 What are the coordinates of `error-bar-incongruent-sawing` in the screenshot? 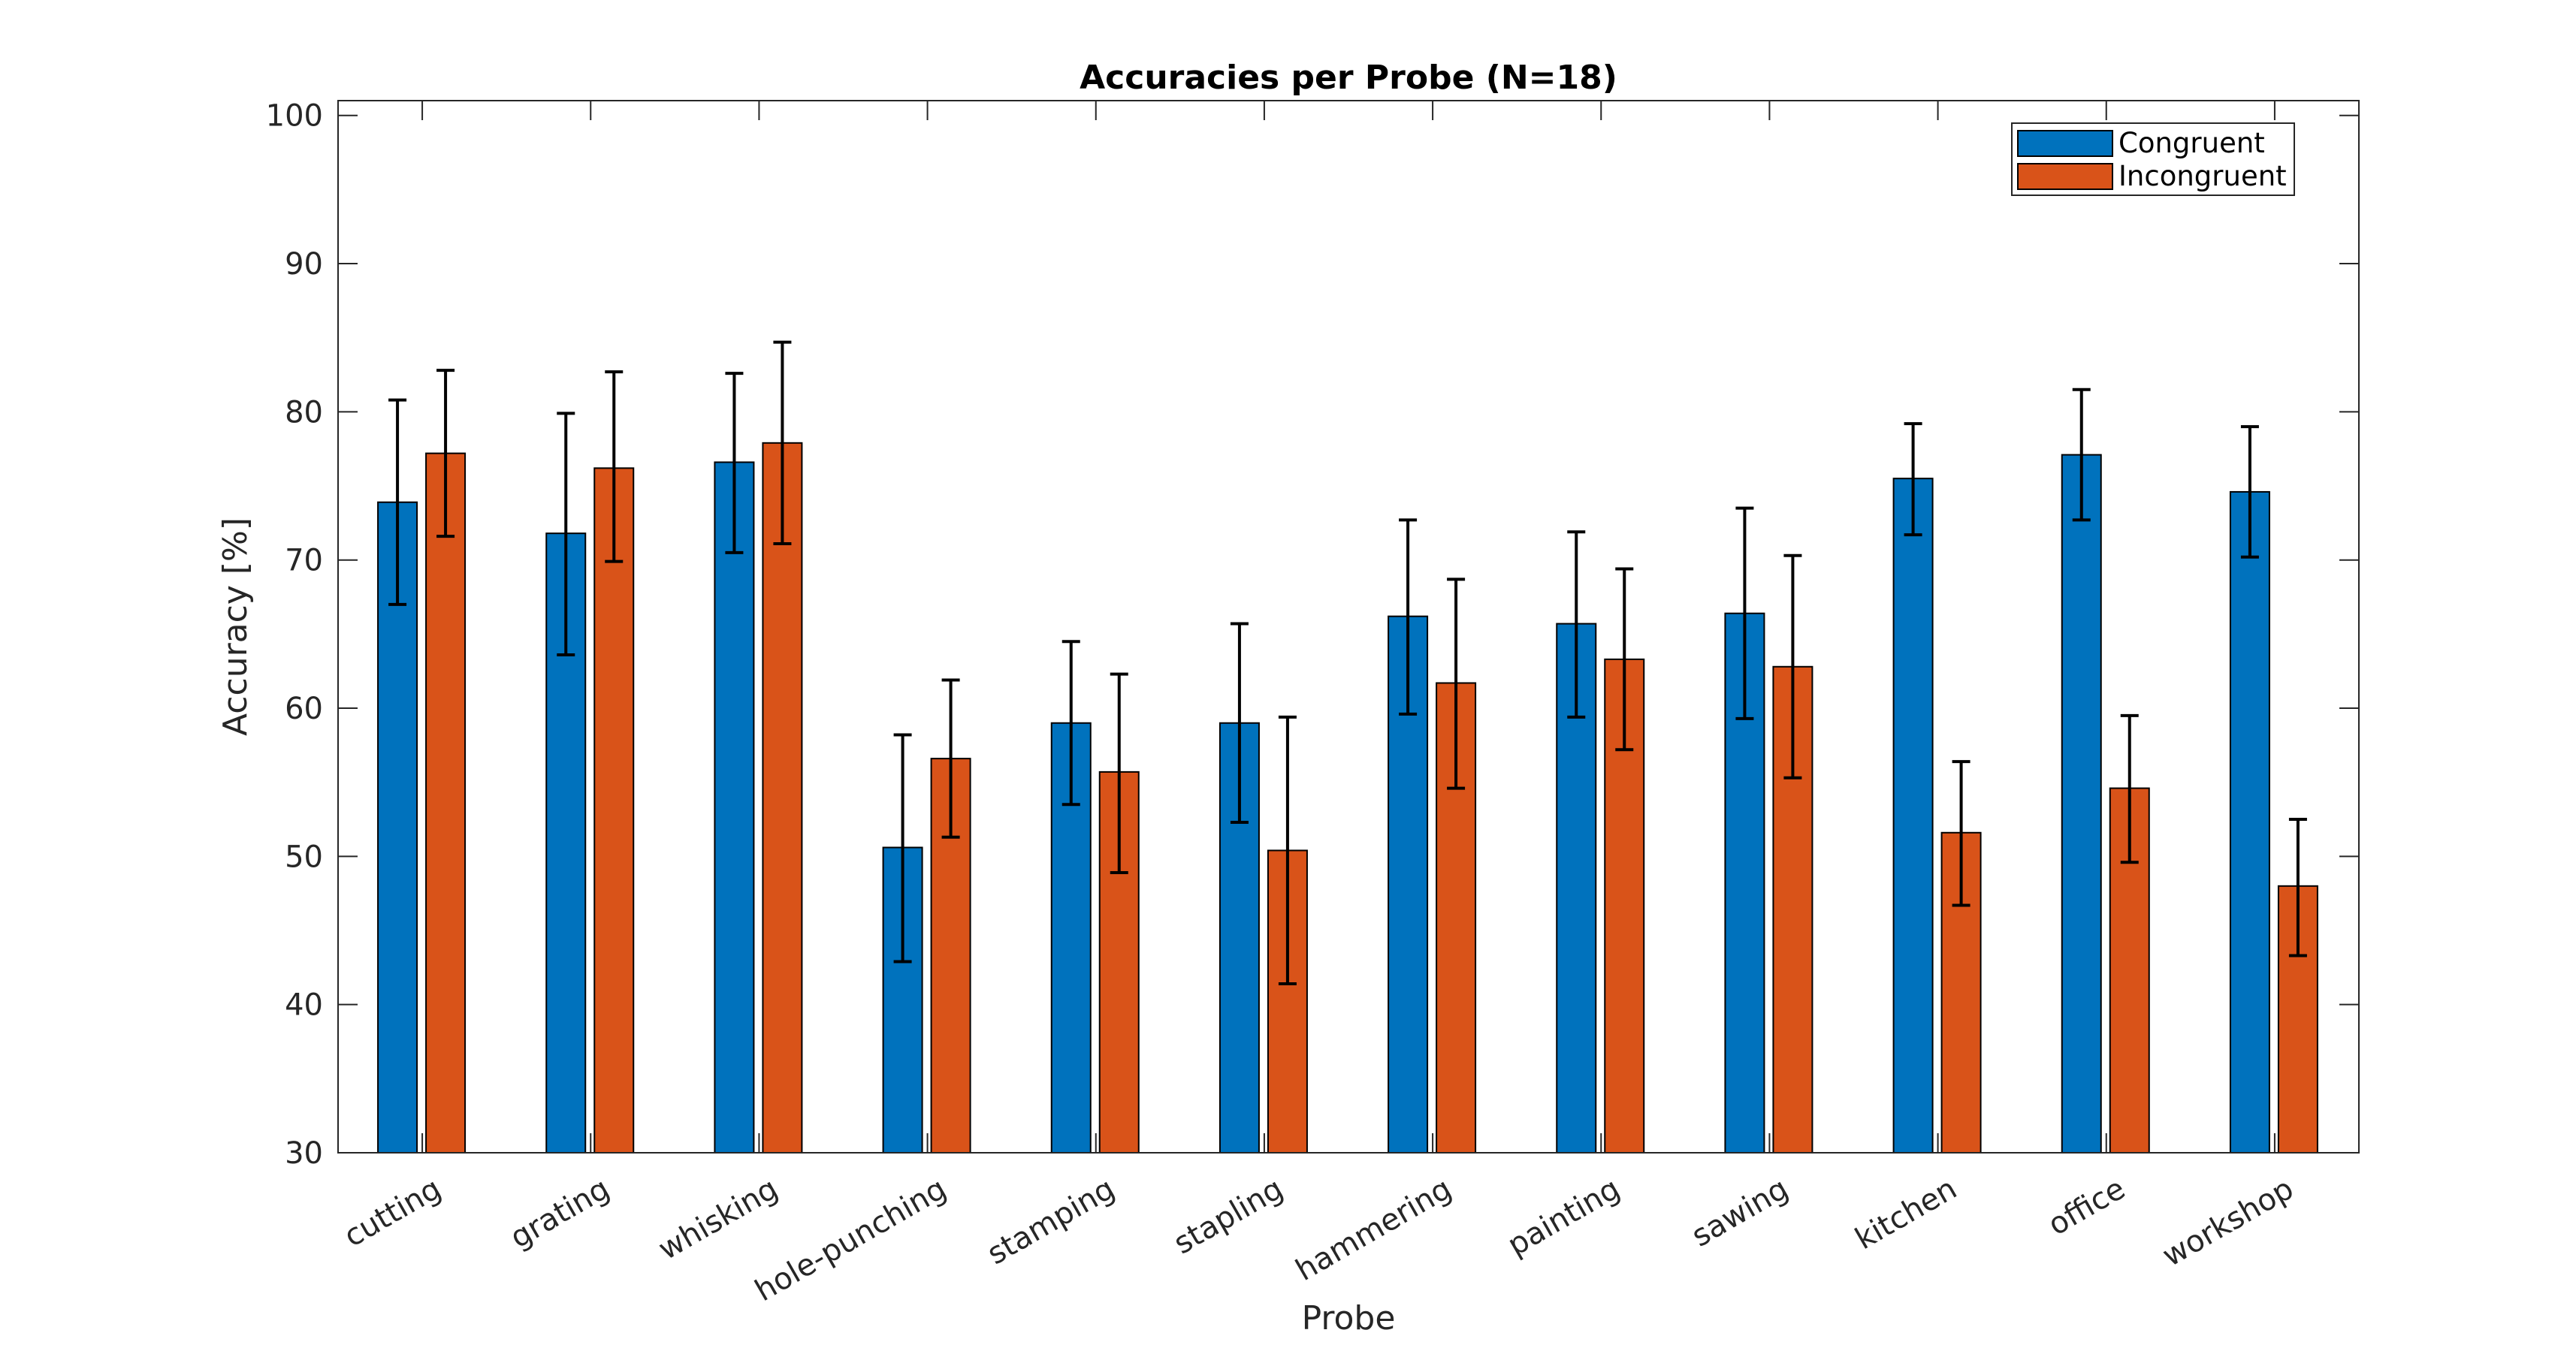 It's located at (1792, 666).